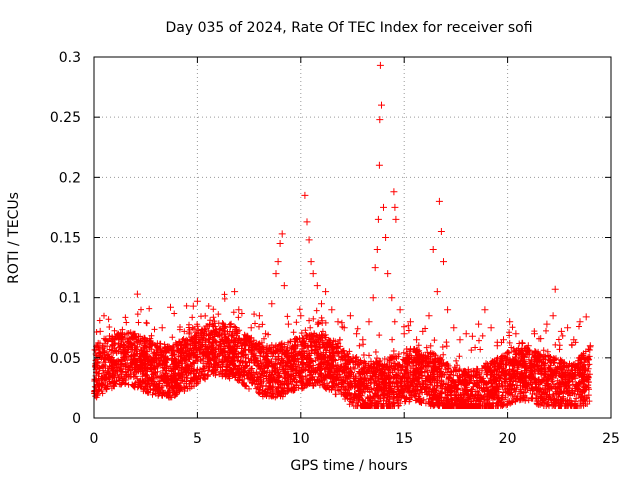 The image size is (640, 480). I want to click on x-tick-label: 20, so click(508, 439).